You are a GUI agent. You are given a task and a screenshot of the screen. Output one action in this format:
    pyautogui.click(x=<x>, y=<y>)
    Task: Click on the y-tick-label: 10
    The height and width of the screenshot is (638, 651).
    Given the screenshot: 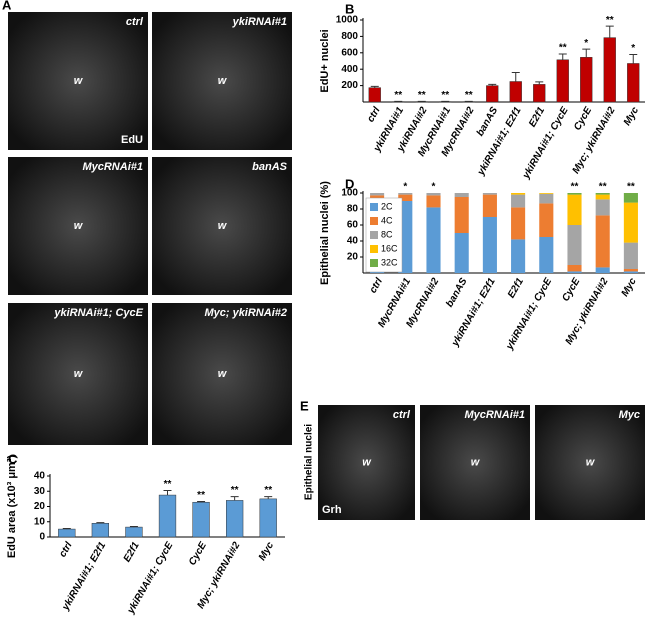 What is the action you would take?
    pyautogui.click(x=40, y=521)
    